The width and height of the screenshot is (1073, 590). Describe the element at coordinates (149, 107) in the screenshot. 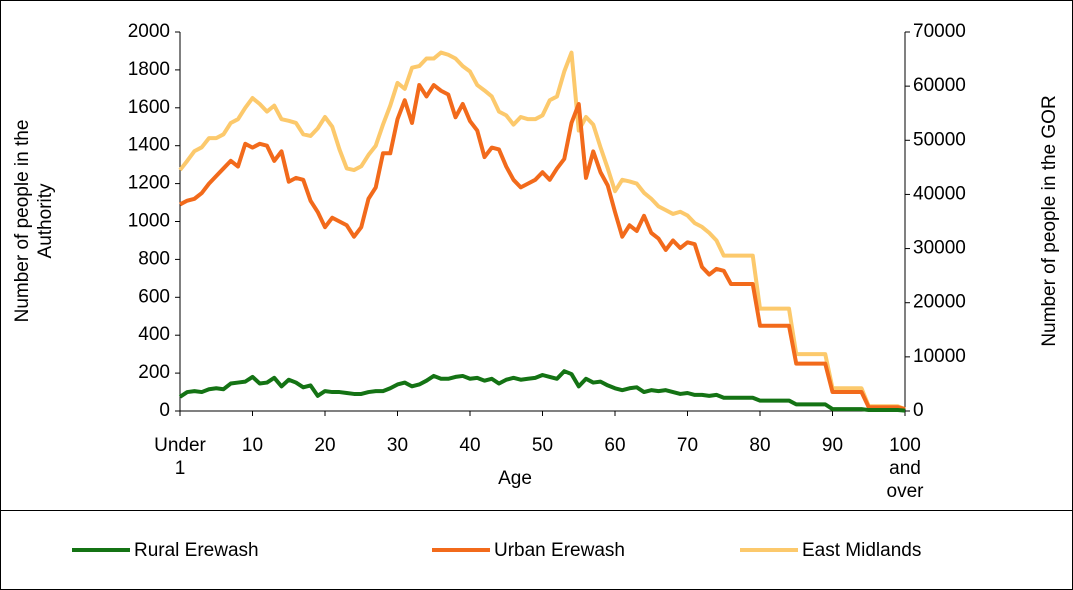

I see `y-tick-label: 1600` at that location.